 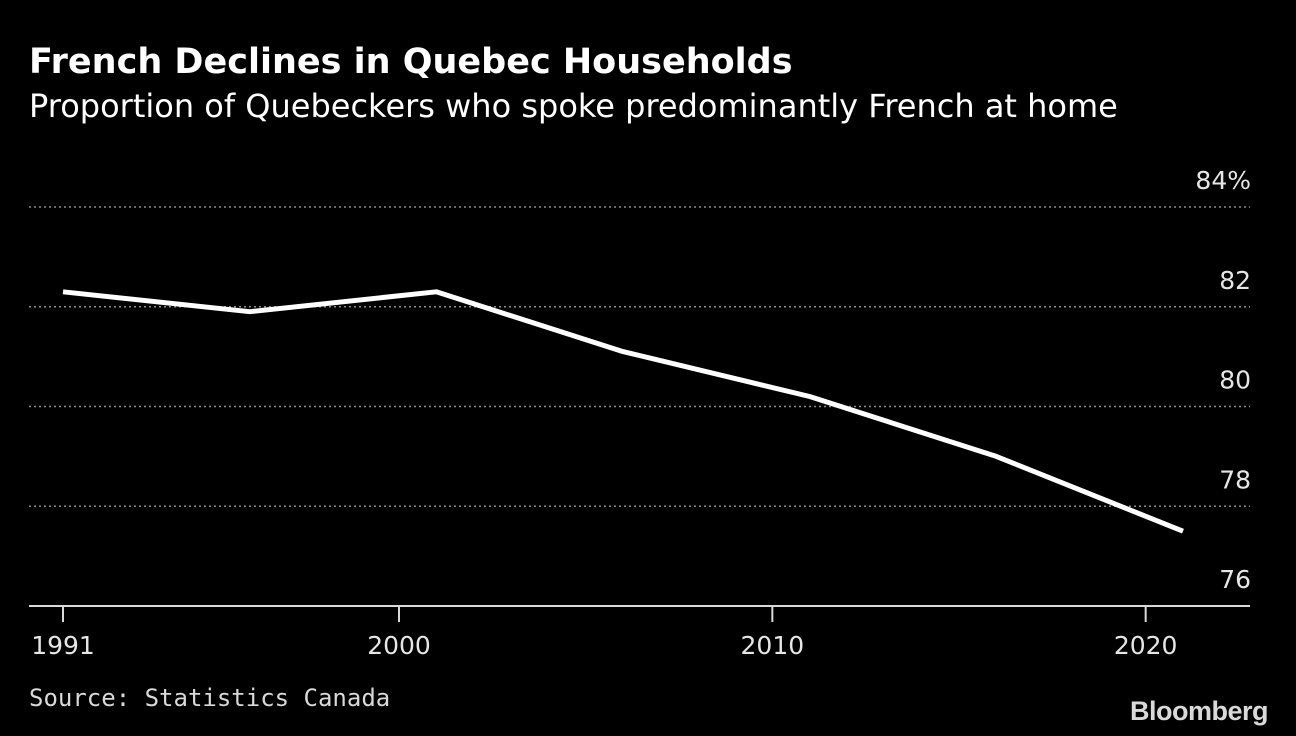 I want to click on chart-title: French Declines in Quebec Households, so click(x=411, y=62).